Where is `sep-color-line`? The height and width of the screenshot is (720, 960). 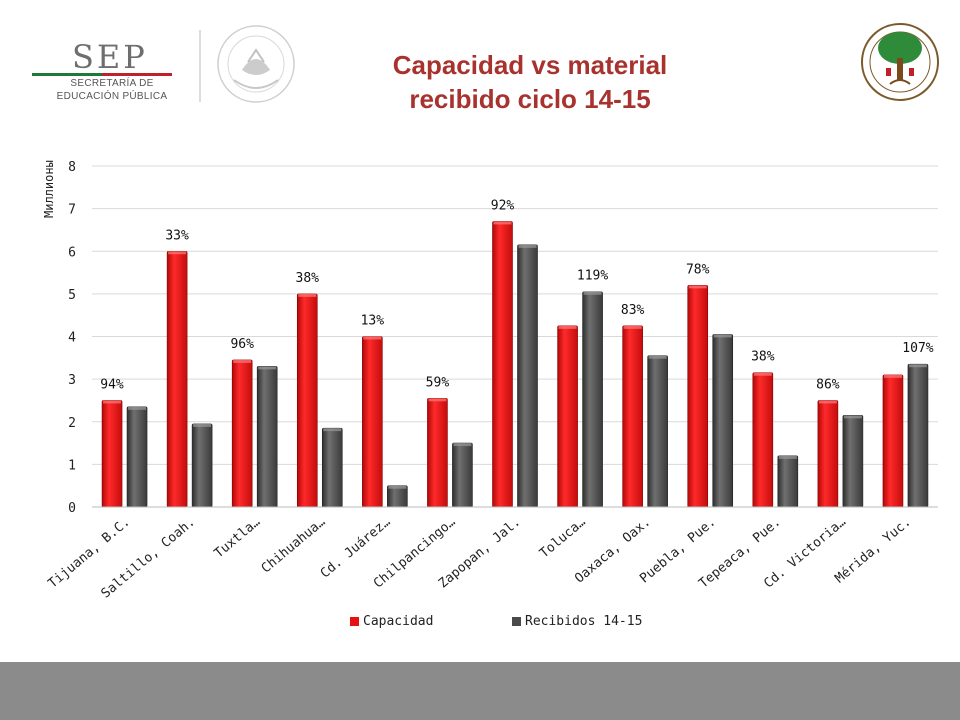 sep-color-line is located at coordinates (102, 74).